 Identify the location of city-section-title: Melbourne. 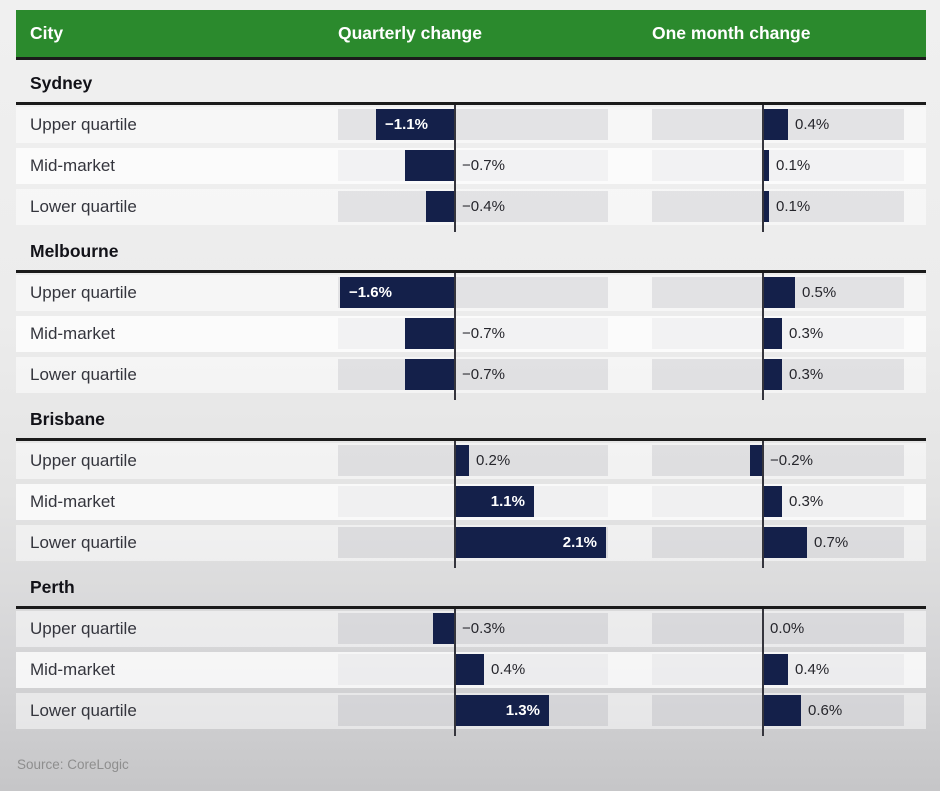
(74, 251).